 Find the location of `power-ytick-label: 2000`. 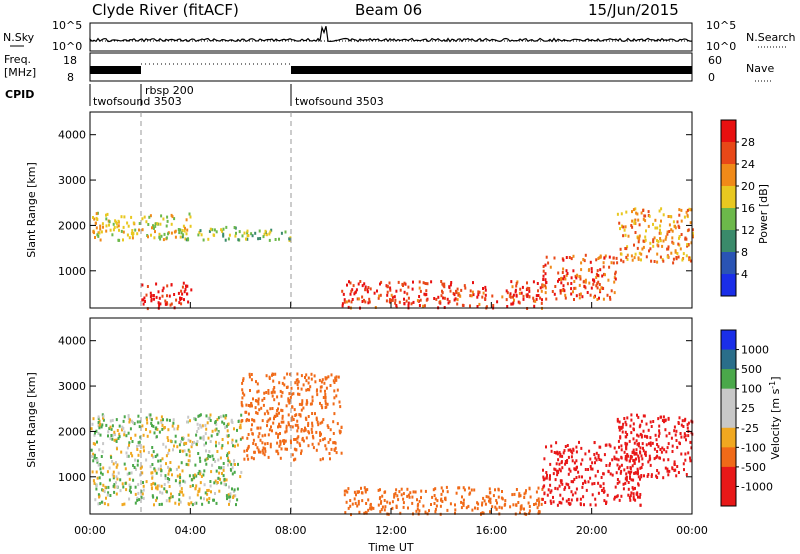

power-ytick-label: 2000 is located at coordinates (72, 225).